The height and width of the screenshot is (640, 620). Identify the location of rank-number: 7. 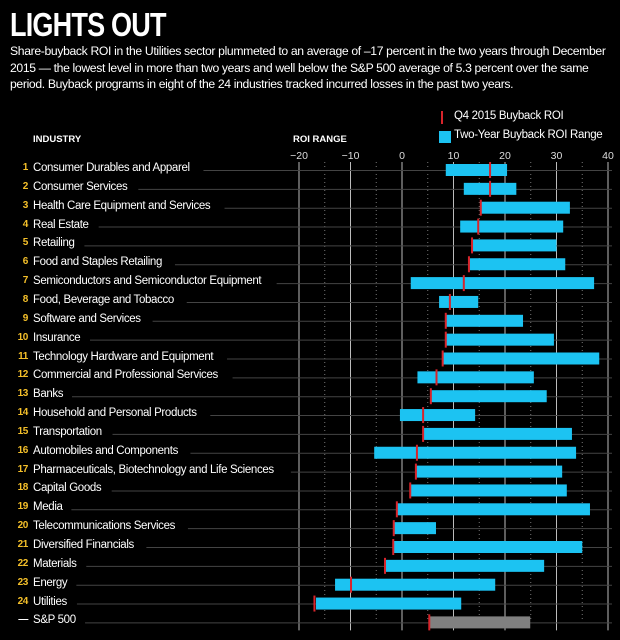
(25, 281).